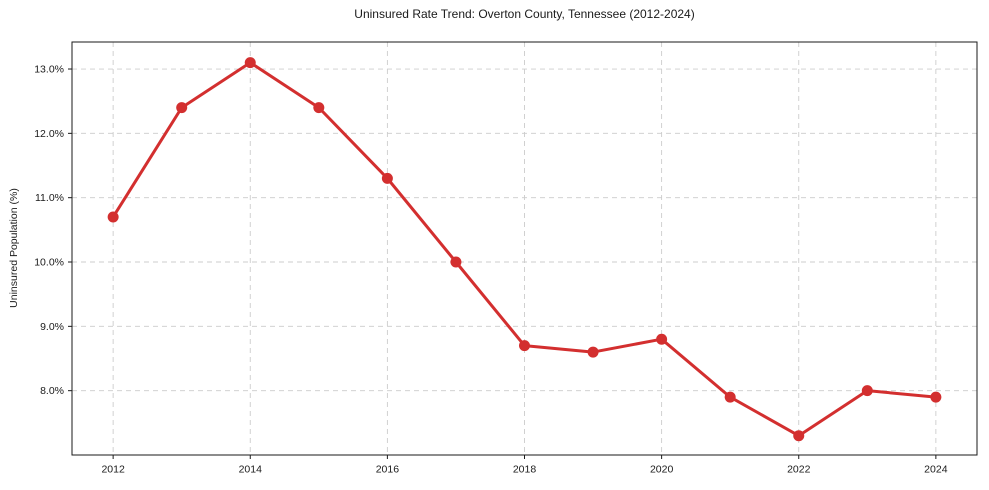 This screenshot has height=490, width=989. What do you see at coordinates (388, 470) in the screenshot?
I see `x-tick-label: 2016` at bounding box center [388, 470].